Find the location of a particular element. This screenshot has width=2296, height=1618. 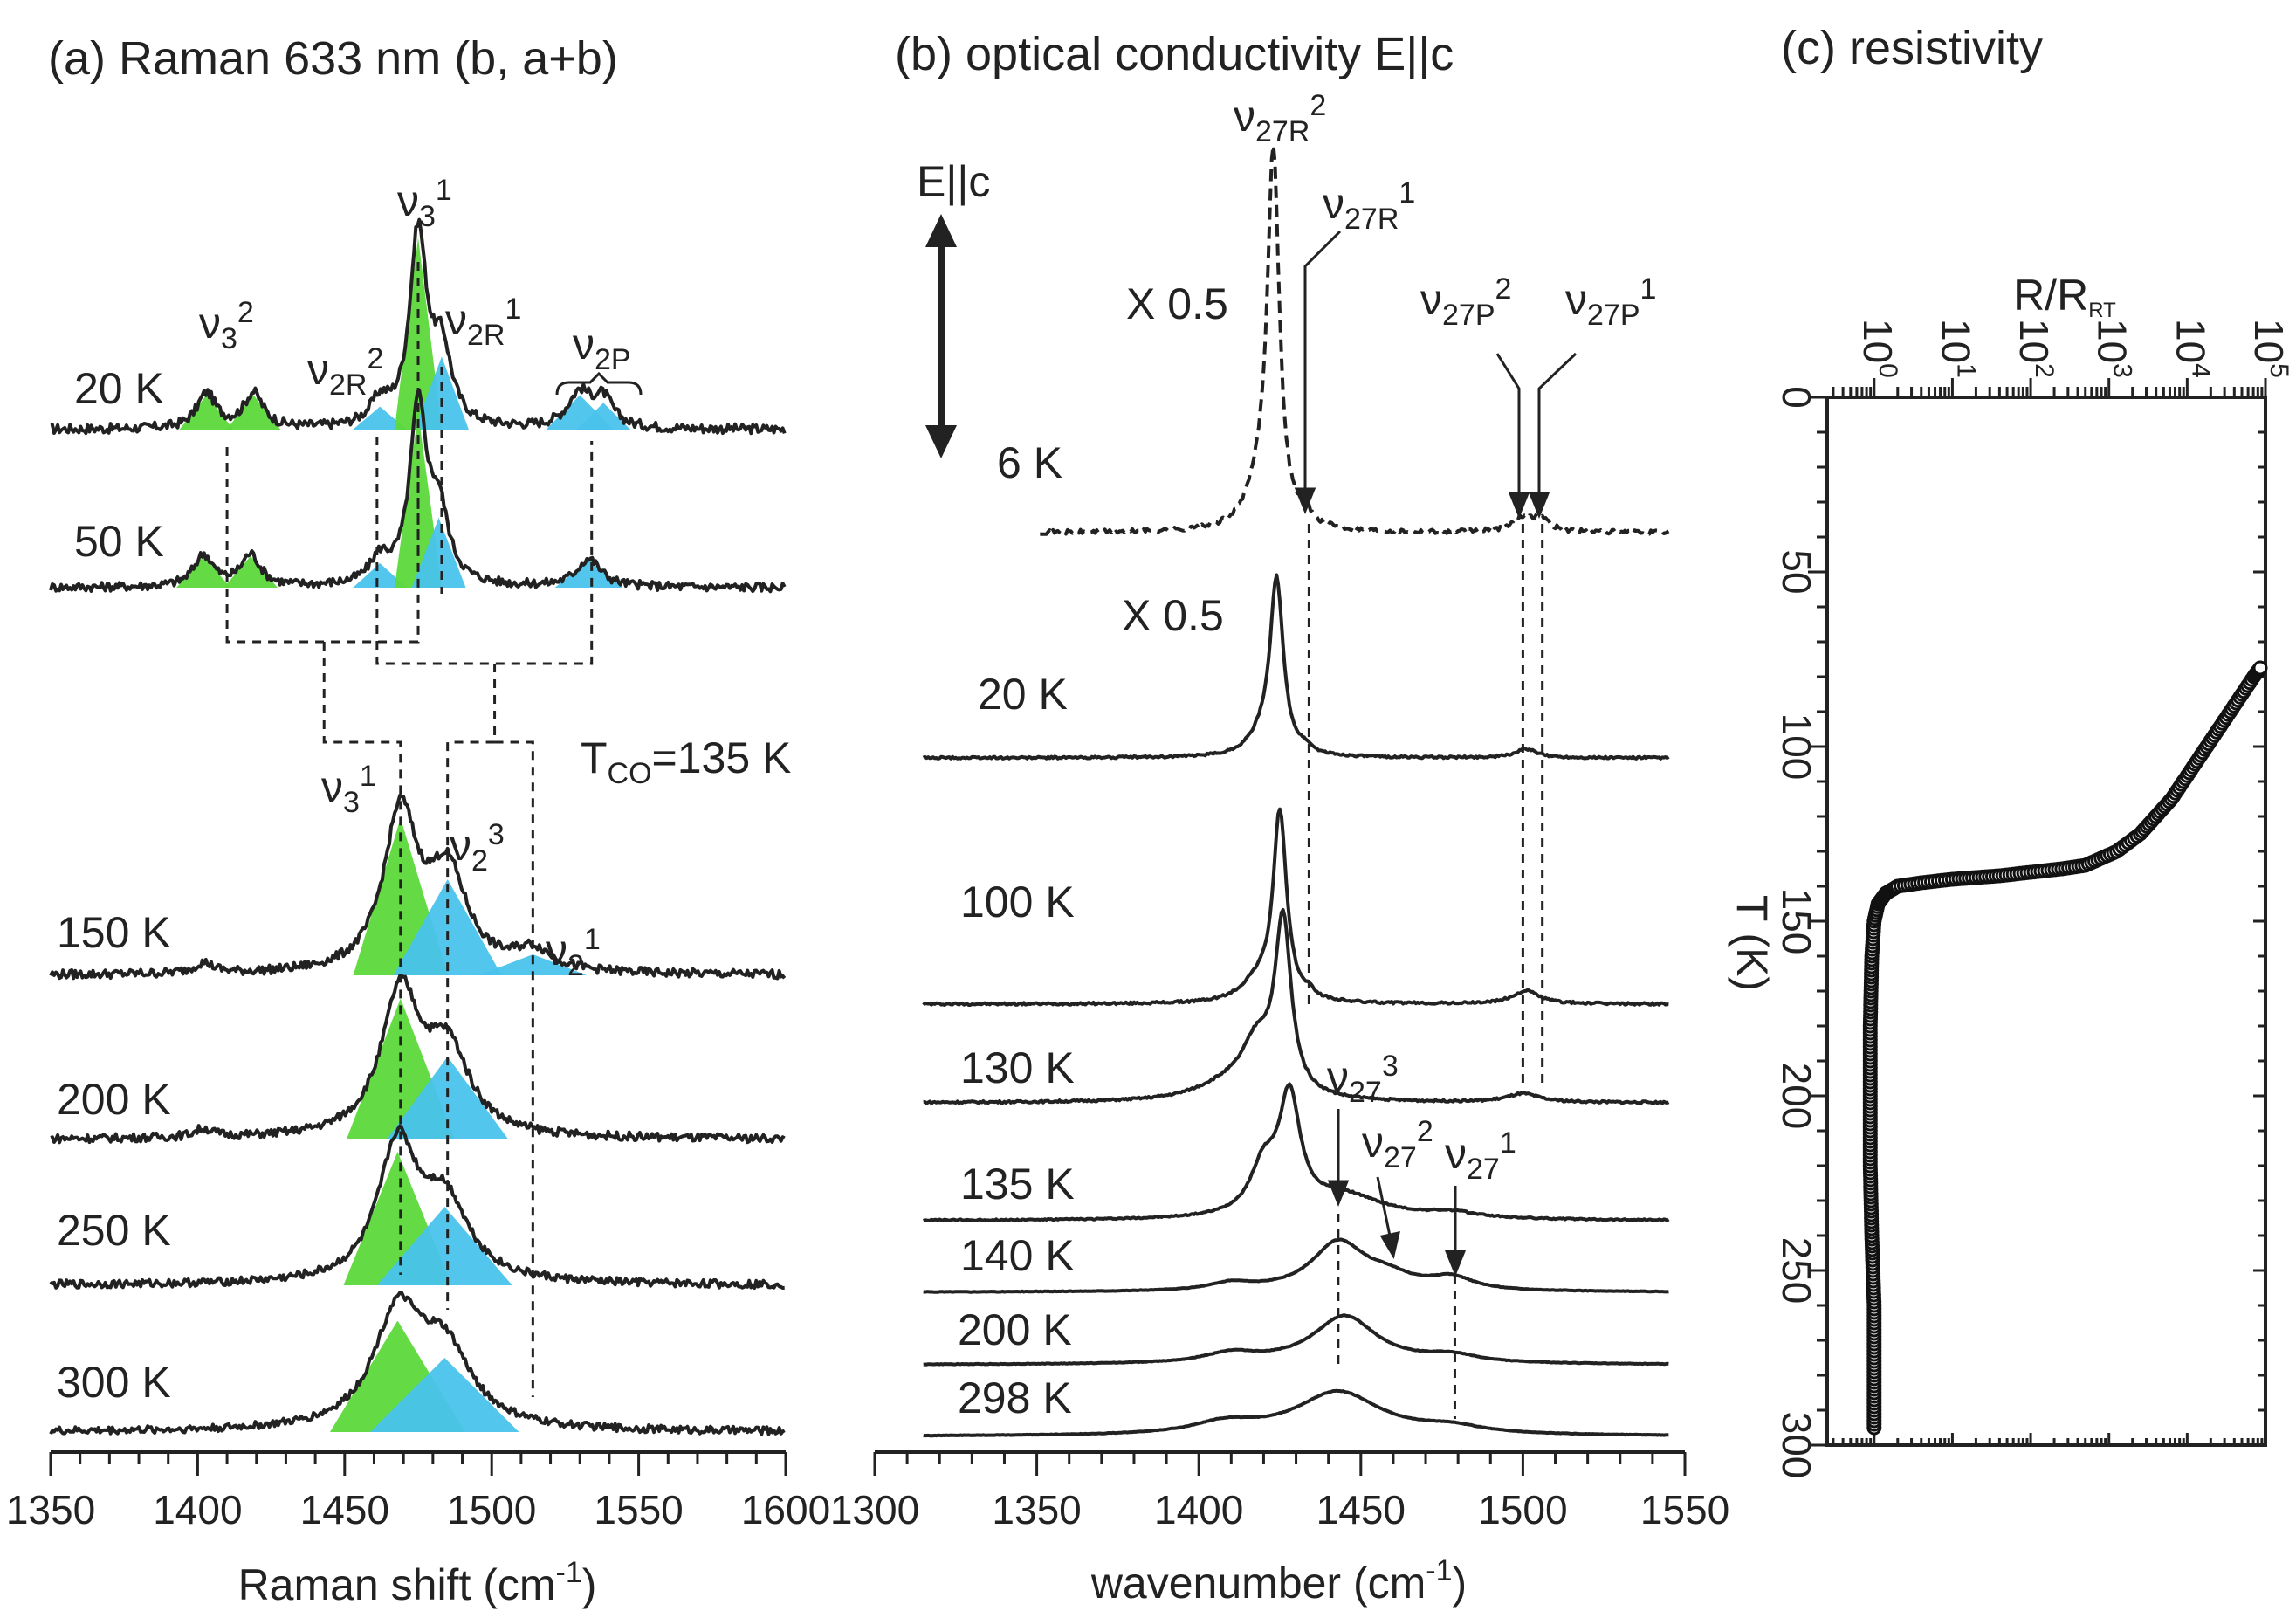

panel-b-title: (b) optical conductivity E||c is located at coordinates (1174, 54).